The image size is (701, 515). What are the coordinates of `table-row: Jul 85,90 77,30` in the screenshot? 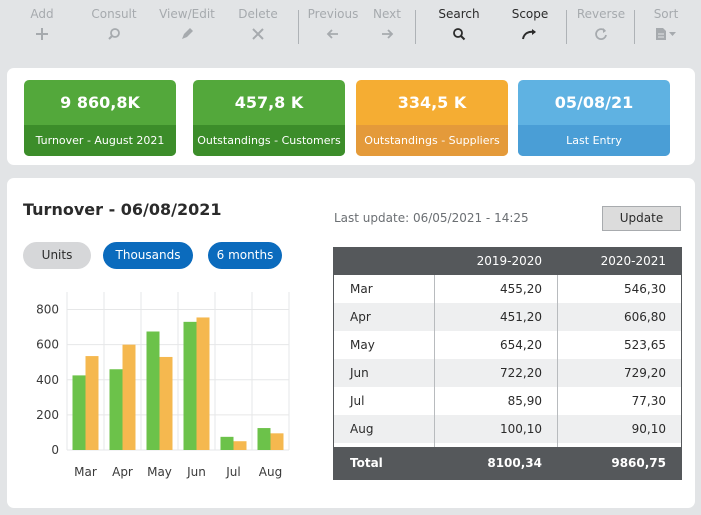 It's located at (507, 401).